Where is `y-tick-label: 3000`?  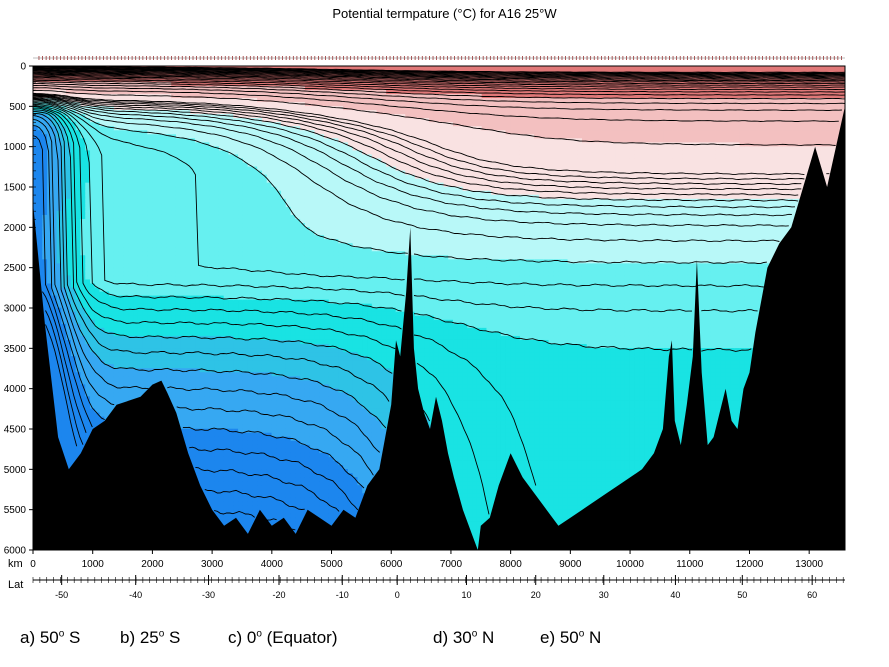 y-tick-label: 3000 is located at coordinates (15, 309).